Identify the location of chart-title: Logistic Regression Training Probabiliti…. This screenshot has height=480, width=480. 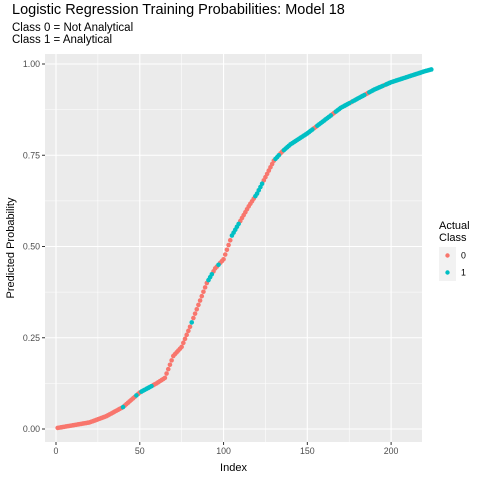
(178, 10).